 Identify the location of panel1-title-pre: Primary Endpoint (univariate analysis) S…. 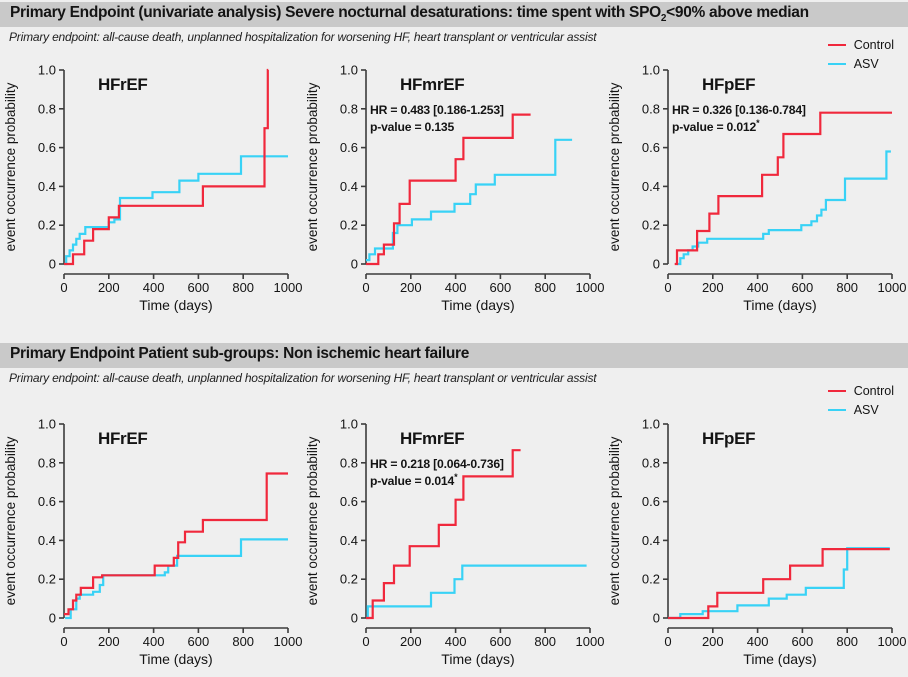
(335, 13).